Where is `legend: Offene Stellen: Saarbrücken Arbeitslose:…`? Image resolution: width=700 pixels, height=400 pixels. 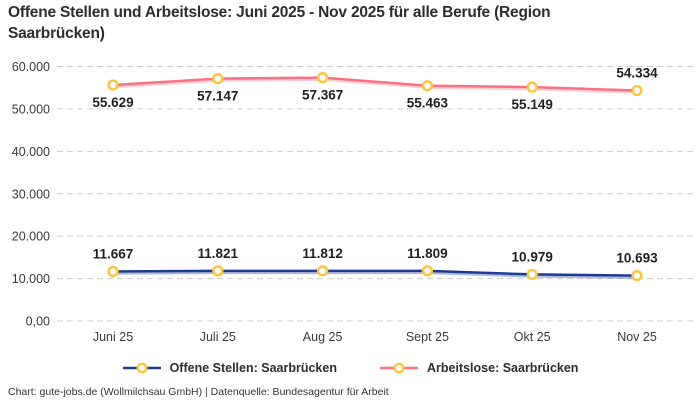
legend: Offene Stellen: Saarbrücken Arbeitslose:… is located at coordinates (350, 368).